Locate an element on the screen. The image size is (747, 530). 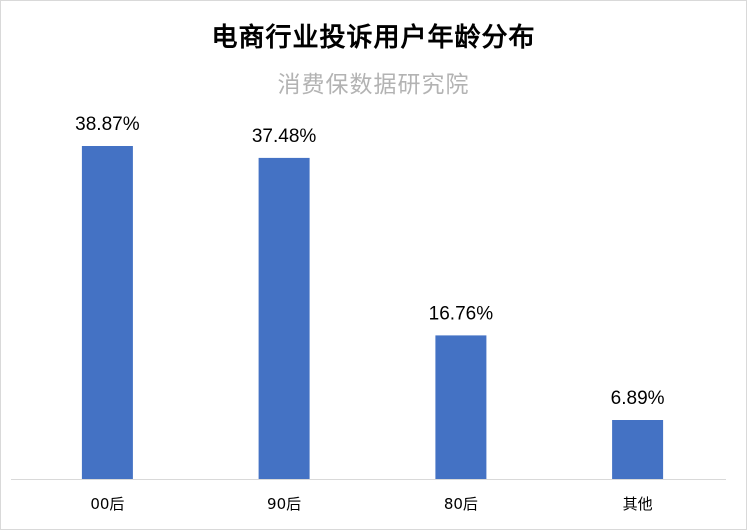
x-tick-label-2: 80后 is located at coordinates (461, 504).